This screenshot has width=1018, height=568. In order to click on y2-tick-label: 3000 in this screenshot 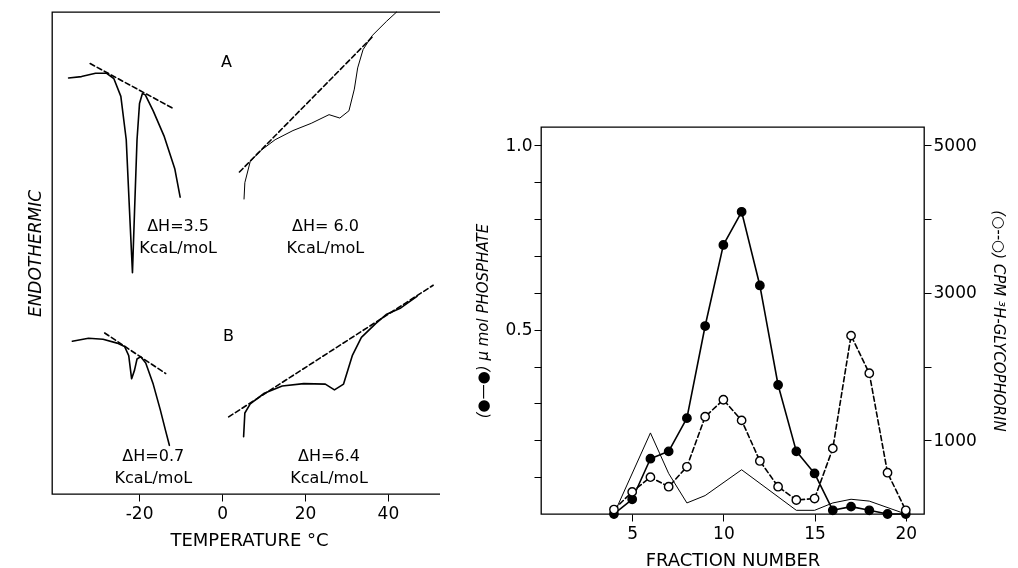, I will do `click(955, 292)`.